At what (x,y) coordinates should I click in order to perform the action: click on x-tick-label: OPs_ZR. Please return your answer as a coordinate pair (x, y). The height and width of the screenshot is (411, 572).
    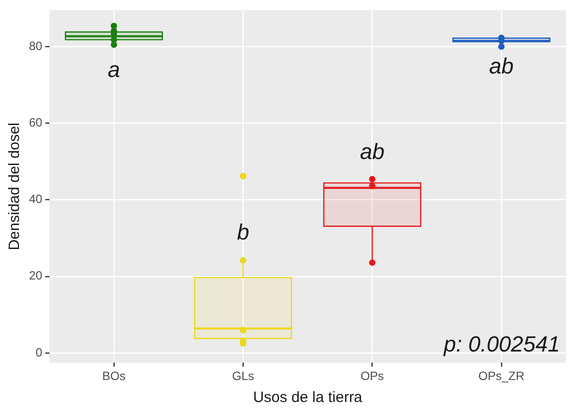
    Looking at the image, I should click on (501, 376).